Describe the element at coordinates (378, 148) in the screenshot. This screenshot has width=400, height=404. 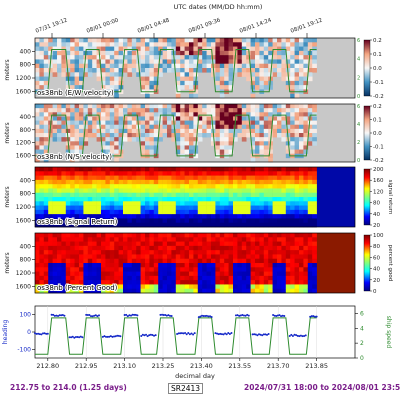
I see `ns-colorbar-tick: -0.1` at that location.